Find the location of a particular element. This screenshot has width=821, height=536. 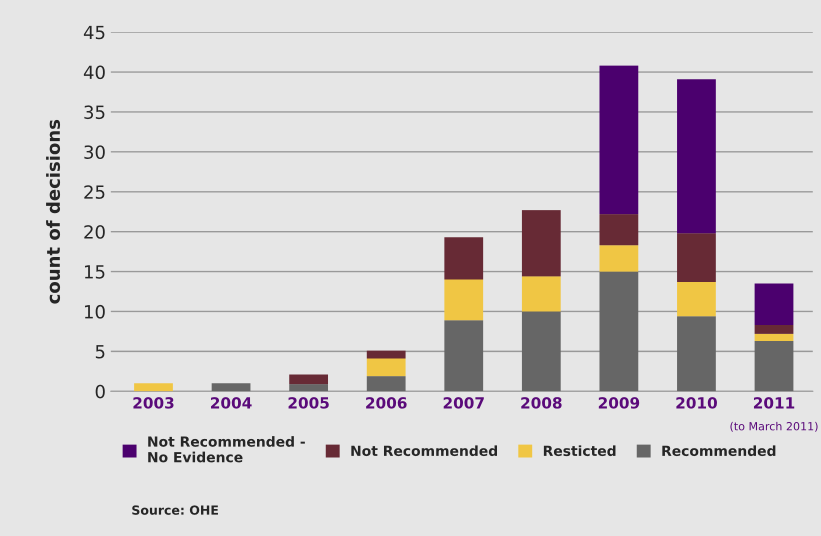

x-tick-label: 2008 is located at coordinates (541, 403).